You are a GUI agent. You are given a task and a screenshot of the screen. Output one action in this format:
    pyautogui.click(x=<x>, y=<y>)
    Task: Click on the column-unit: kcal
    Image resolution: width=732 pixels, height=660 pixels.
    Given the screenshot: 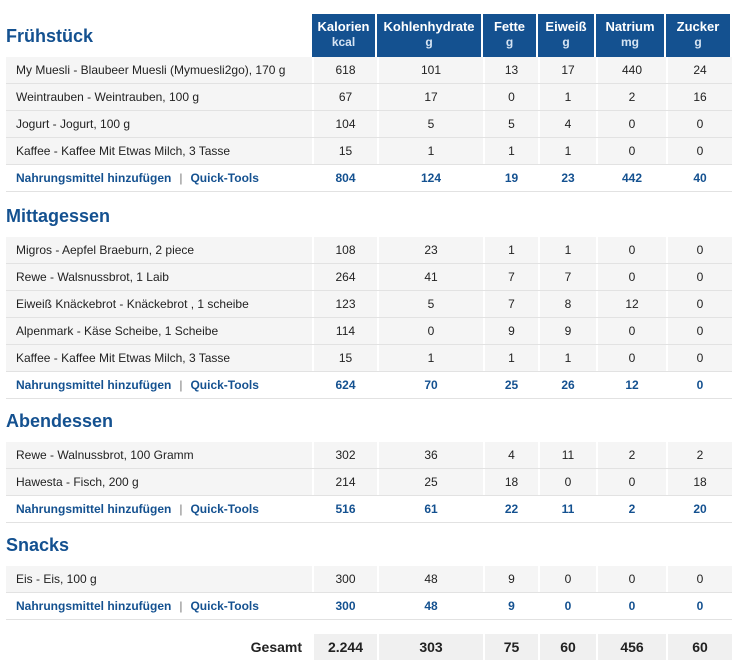 What is the action you would take?
    pyautogui.click(x=343, y=42)
    